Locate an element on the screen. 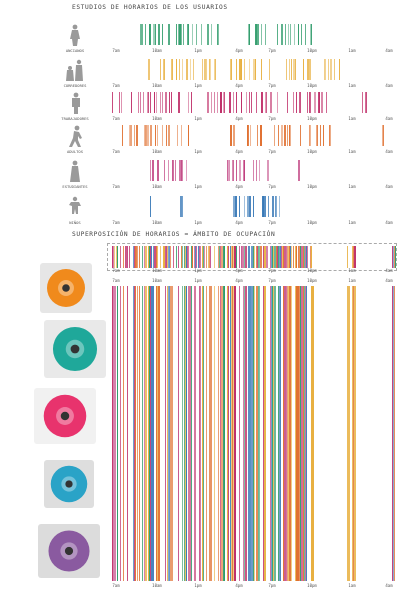 Image resolution: width=410 pixels, height=594 pixels. row5-tick-5: 10pm is located at coordinates (312, 222).